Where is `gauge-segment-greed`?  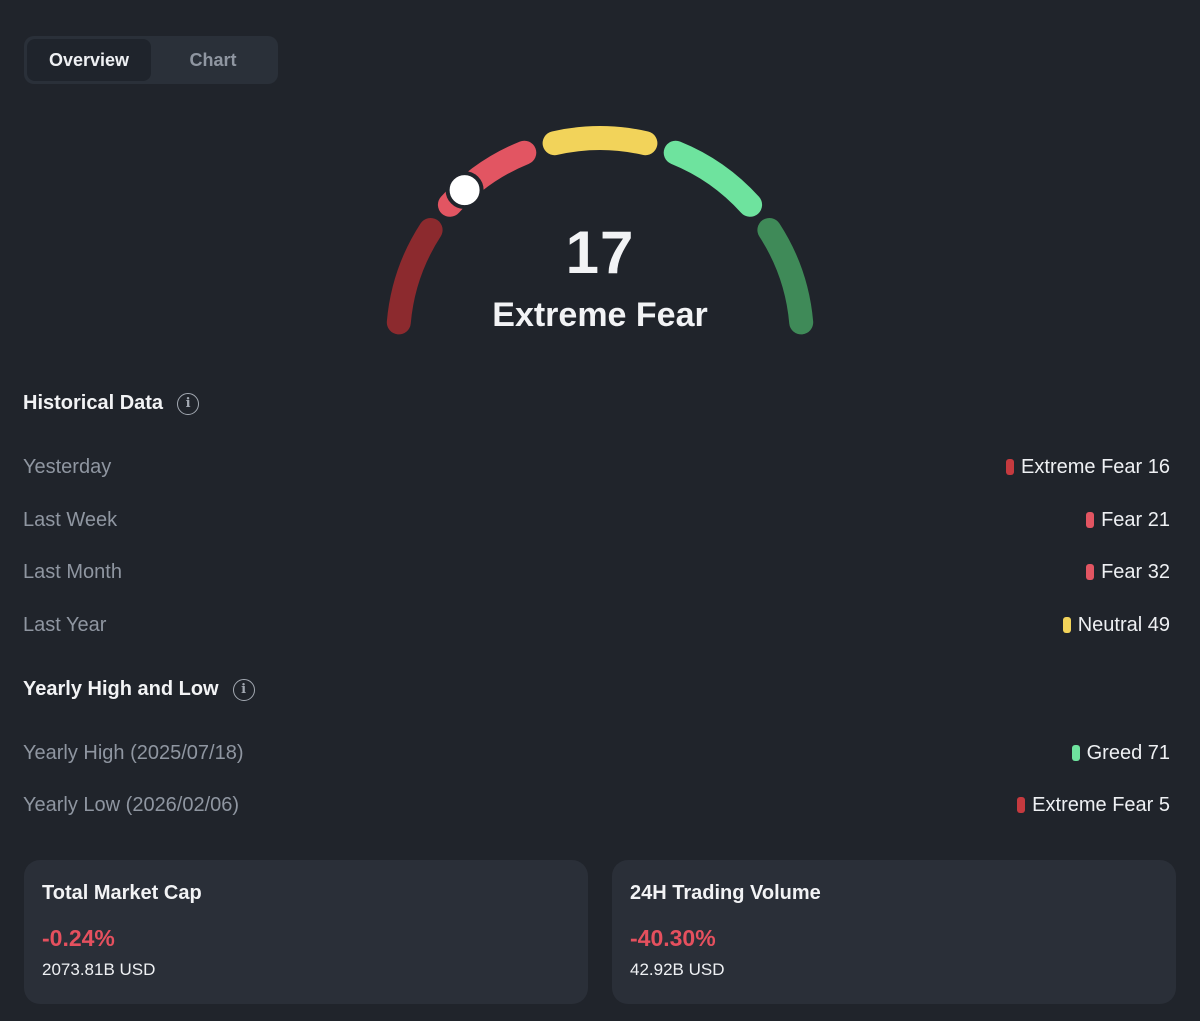
gauge-segment-greed is located at coordinates (713, 178).